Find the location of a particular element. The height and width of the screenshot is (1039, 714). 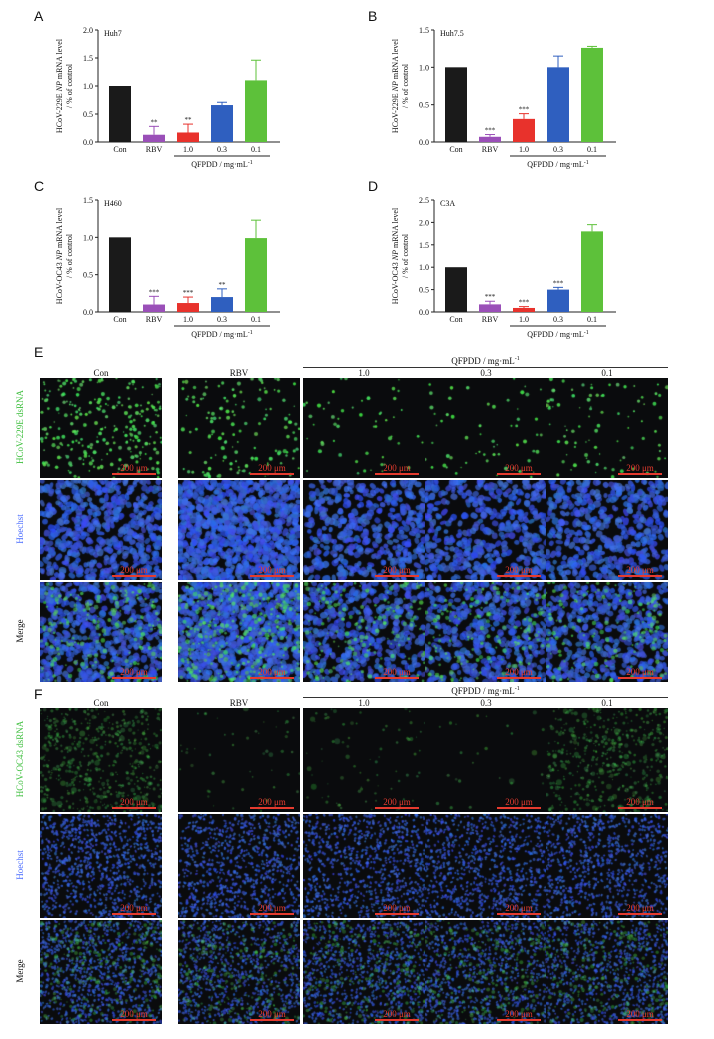

column-label: Con is located at coordinates (101, 703).